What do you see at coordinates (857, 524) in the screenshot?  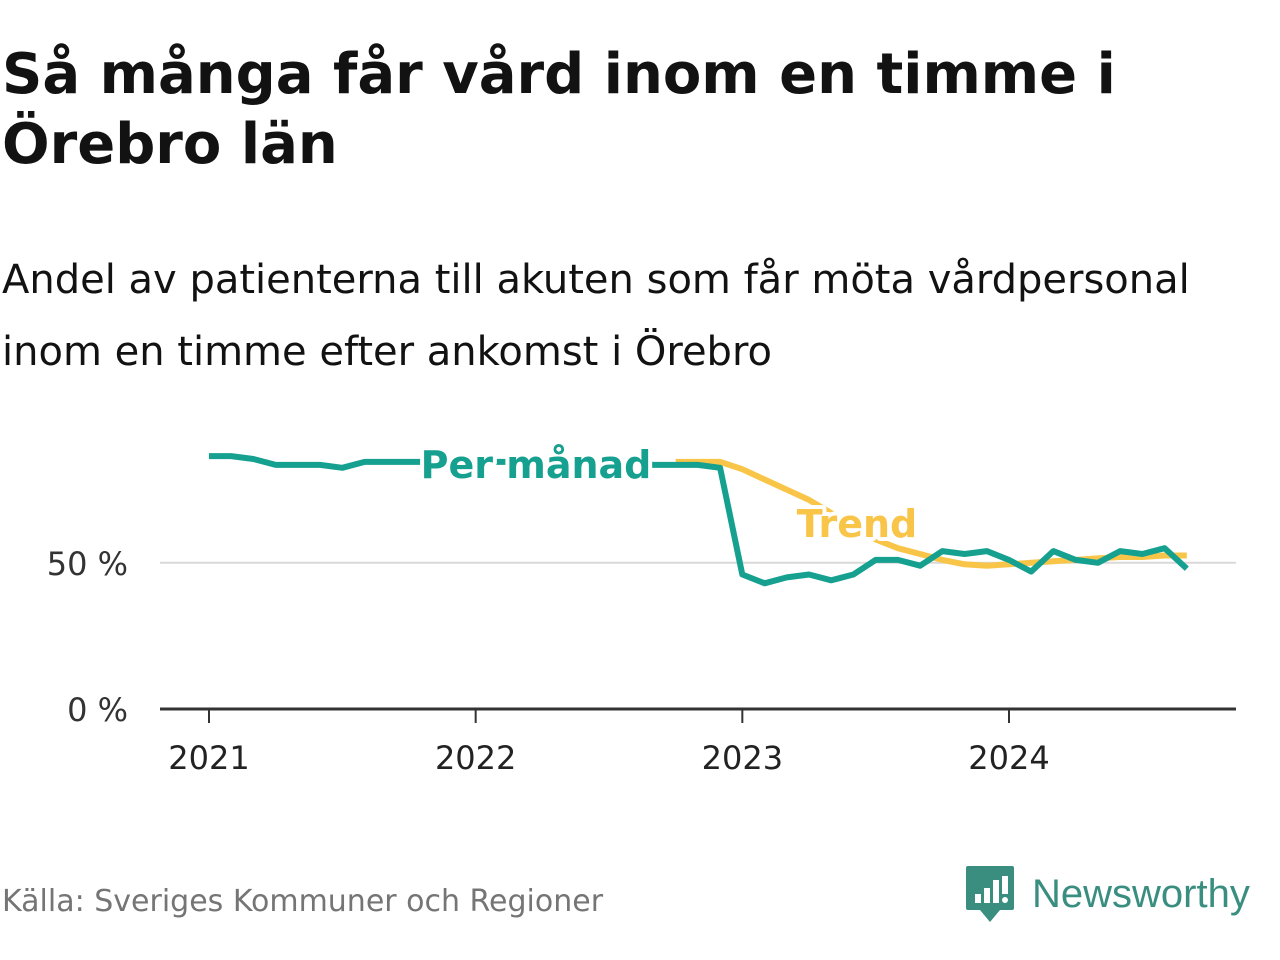 I see `series-label-trend: Trend` at bounding box center [857, 524].